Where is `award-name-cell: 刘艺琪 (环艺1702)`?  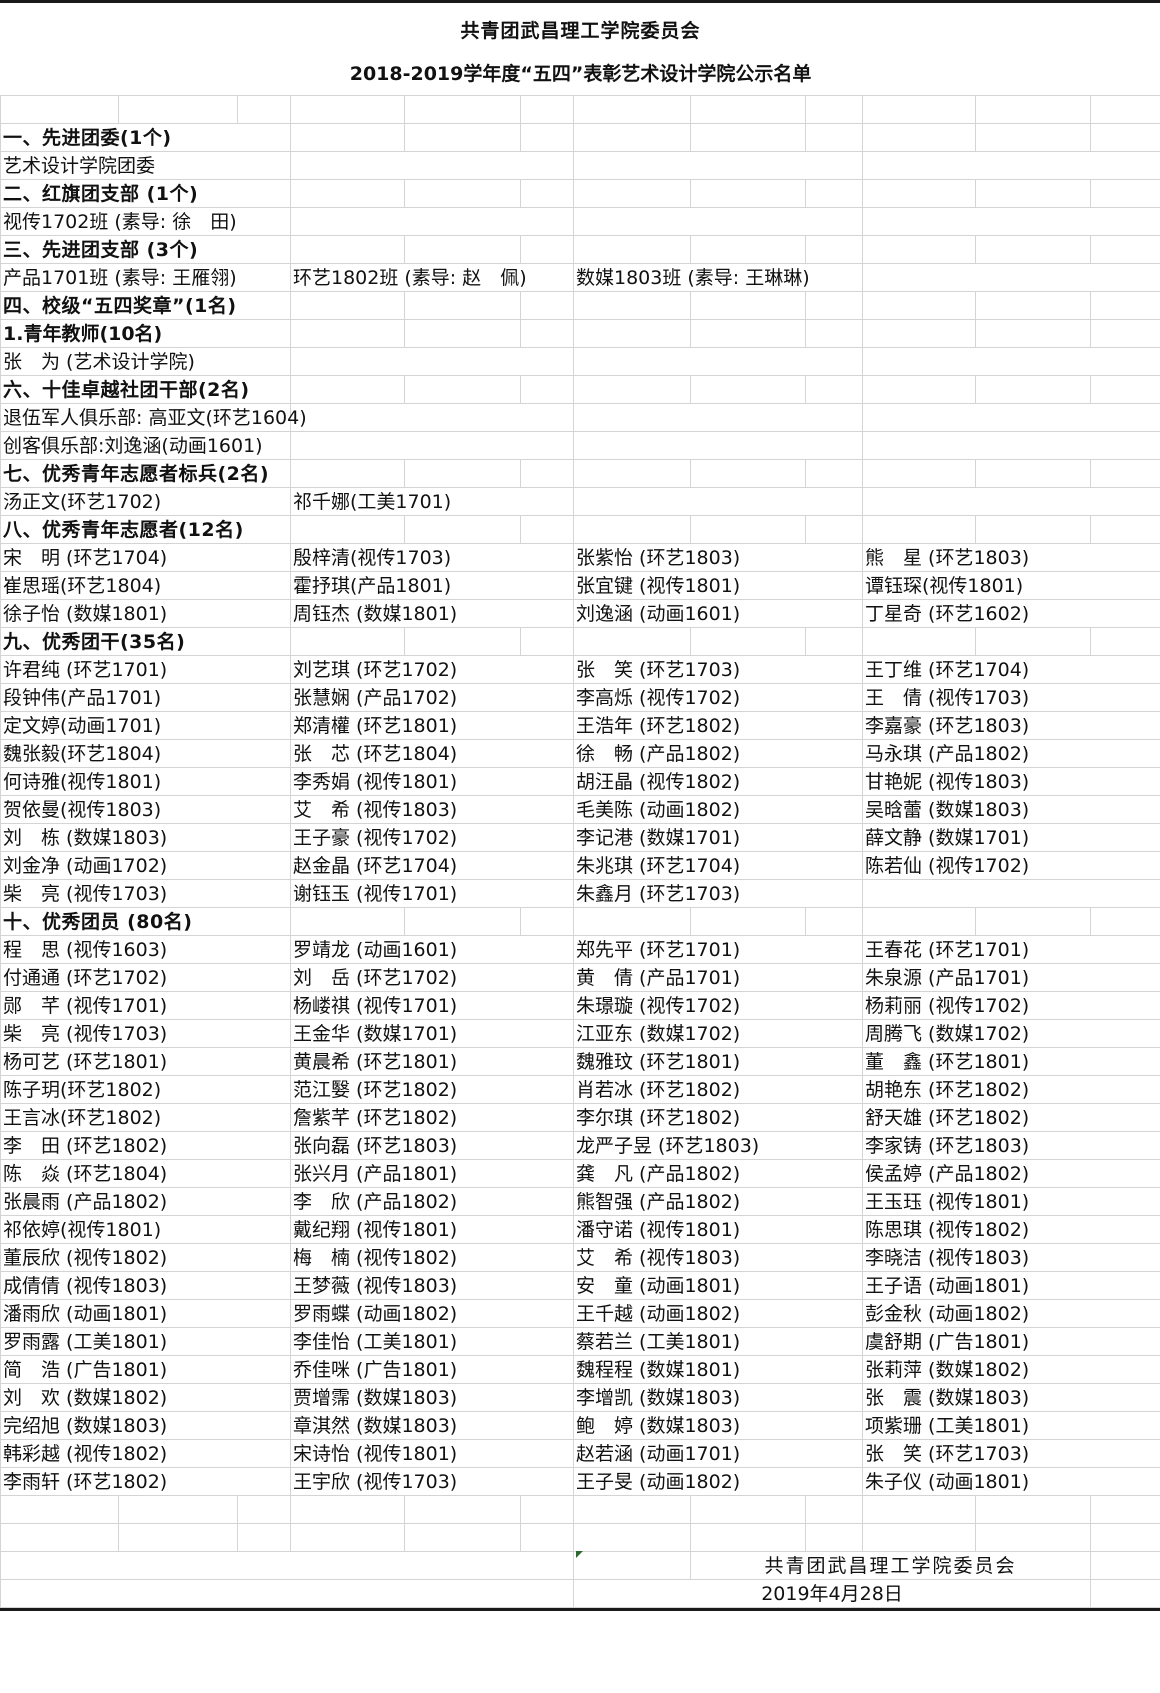
award-name-cell: 刘艺琪 (环艺1702) is located at coordinates (432, 669).